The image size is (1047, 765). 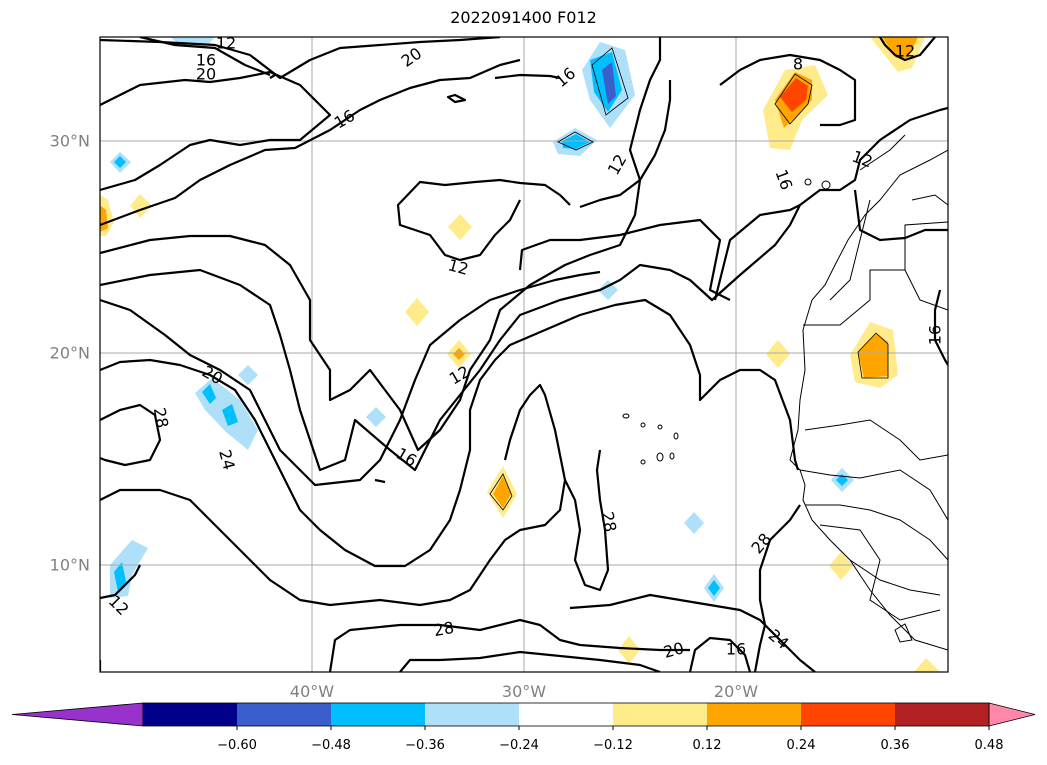 What do you see at coordinates (70, 141) in the screenshot?
I see `latitude-label: 30°N` at bounding box center [70, 141].